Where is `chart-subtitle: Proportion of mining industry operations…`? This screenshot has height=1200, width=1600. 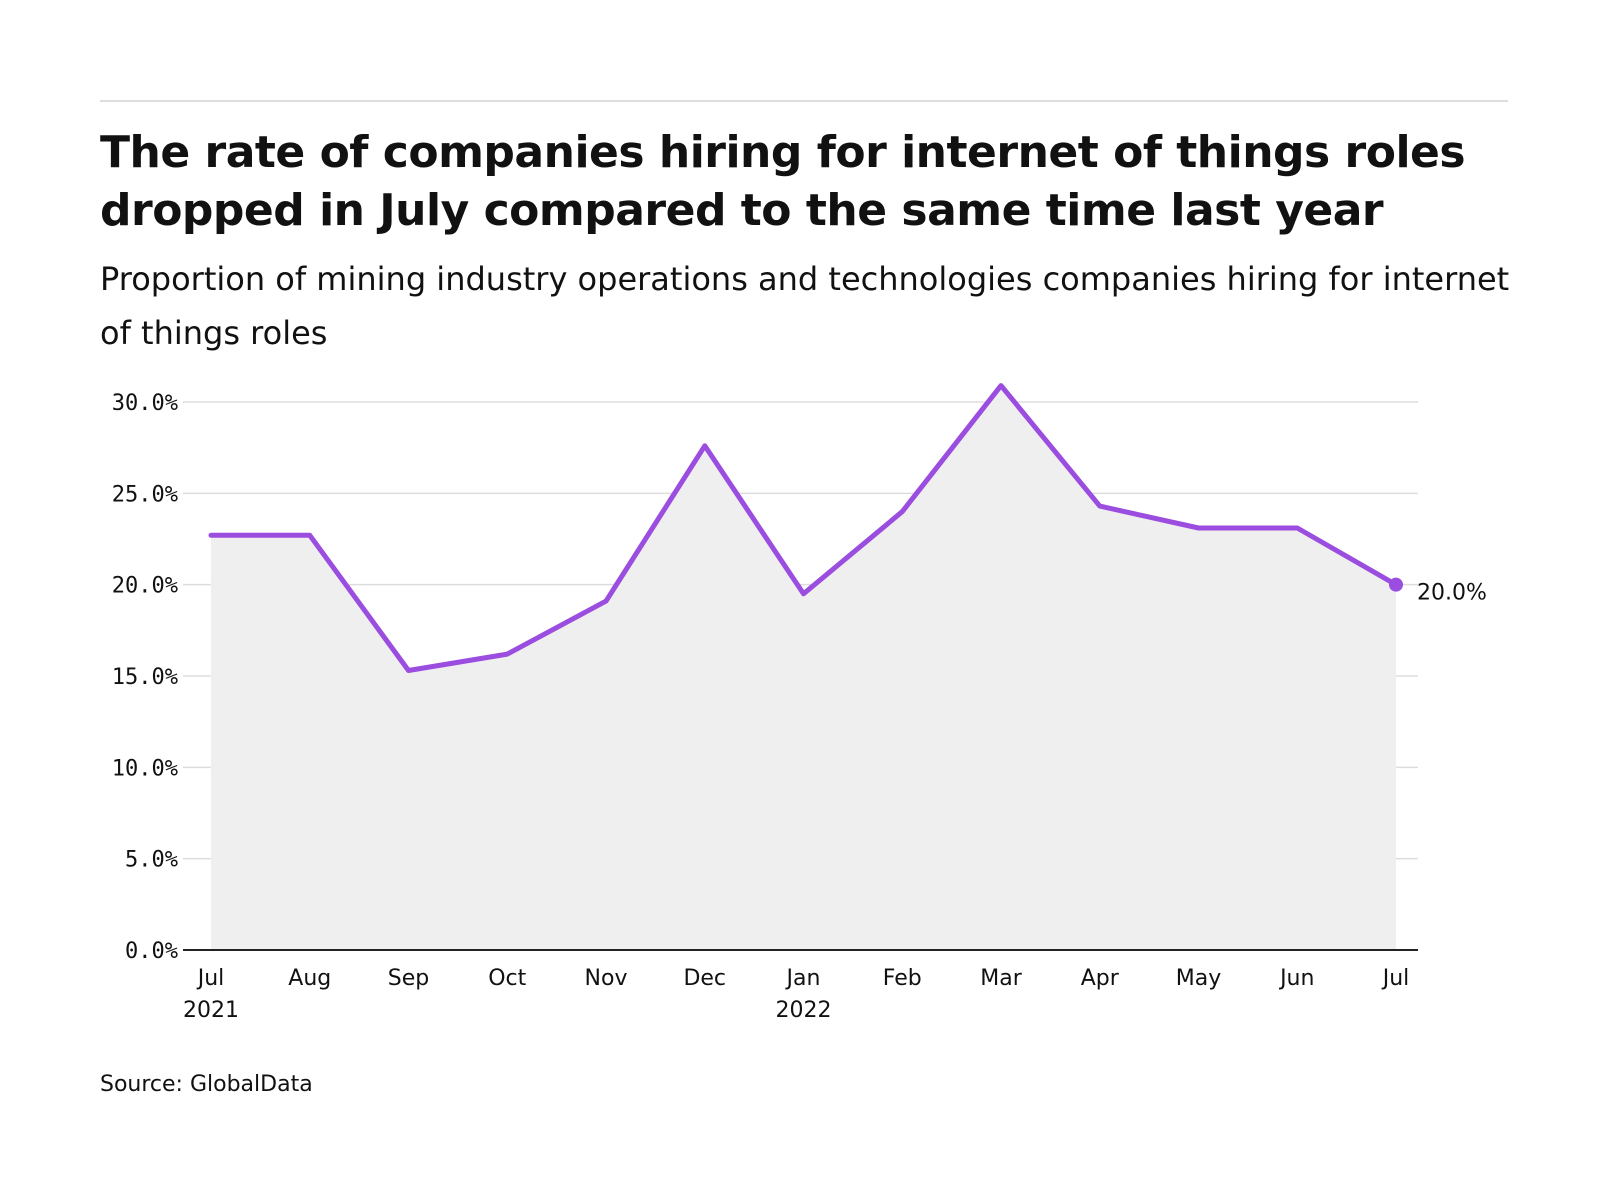
chart-subtitle: Proportion of mining industry operations… is located at coordinates (805, 306).